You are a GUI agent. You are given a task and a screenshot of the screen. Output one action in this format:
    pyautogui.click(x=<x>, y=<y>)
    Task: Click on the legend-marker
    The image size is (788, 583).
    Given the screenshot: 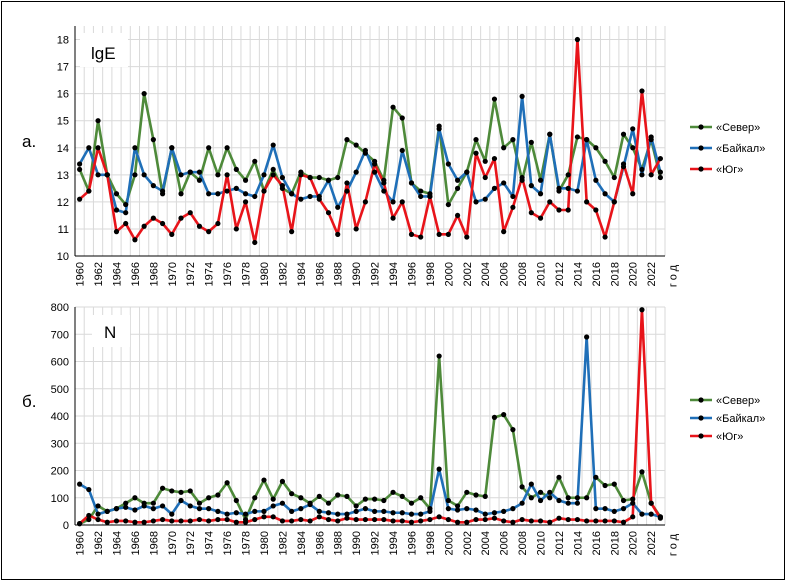 What is the action you would take?
    pyautogui.click(x=701, y=436)
    